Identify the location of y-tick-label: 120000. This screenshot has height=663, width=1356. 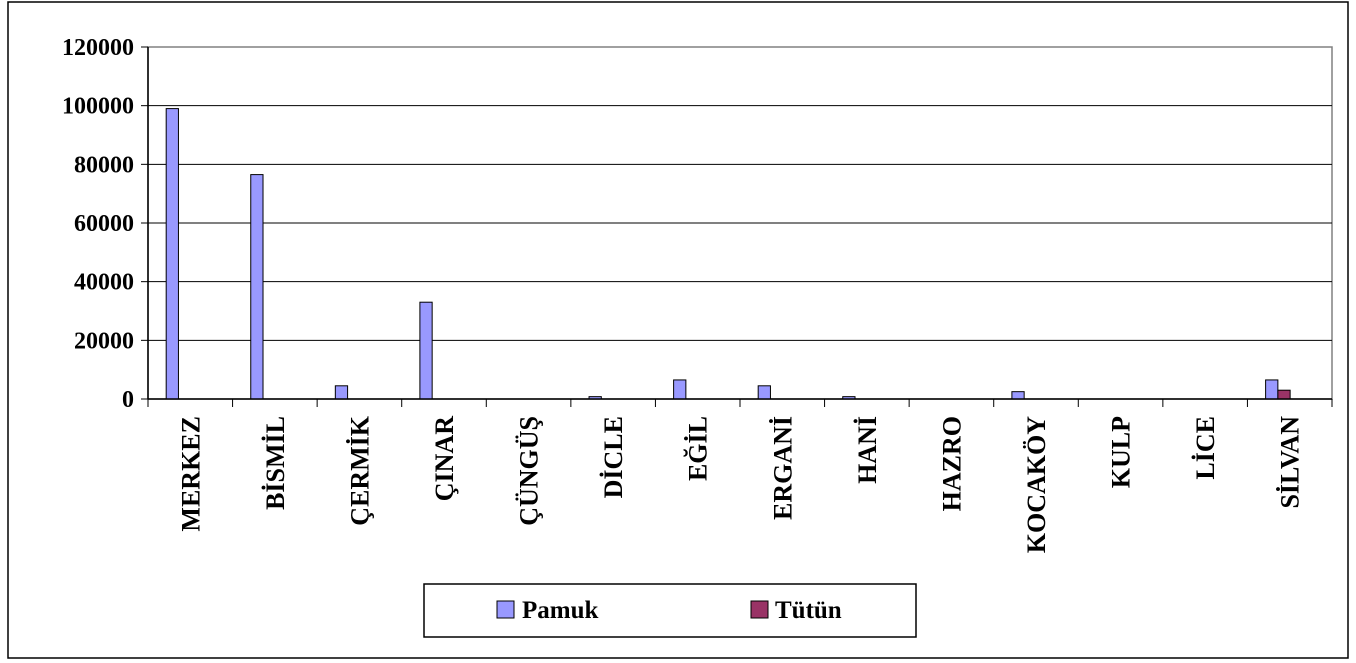
(98, 48).